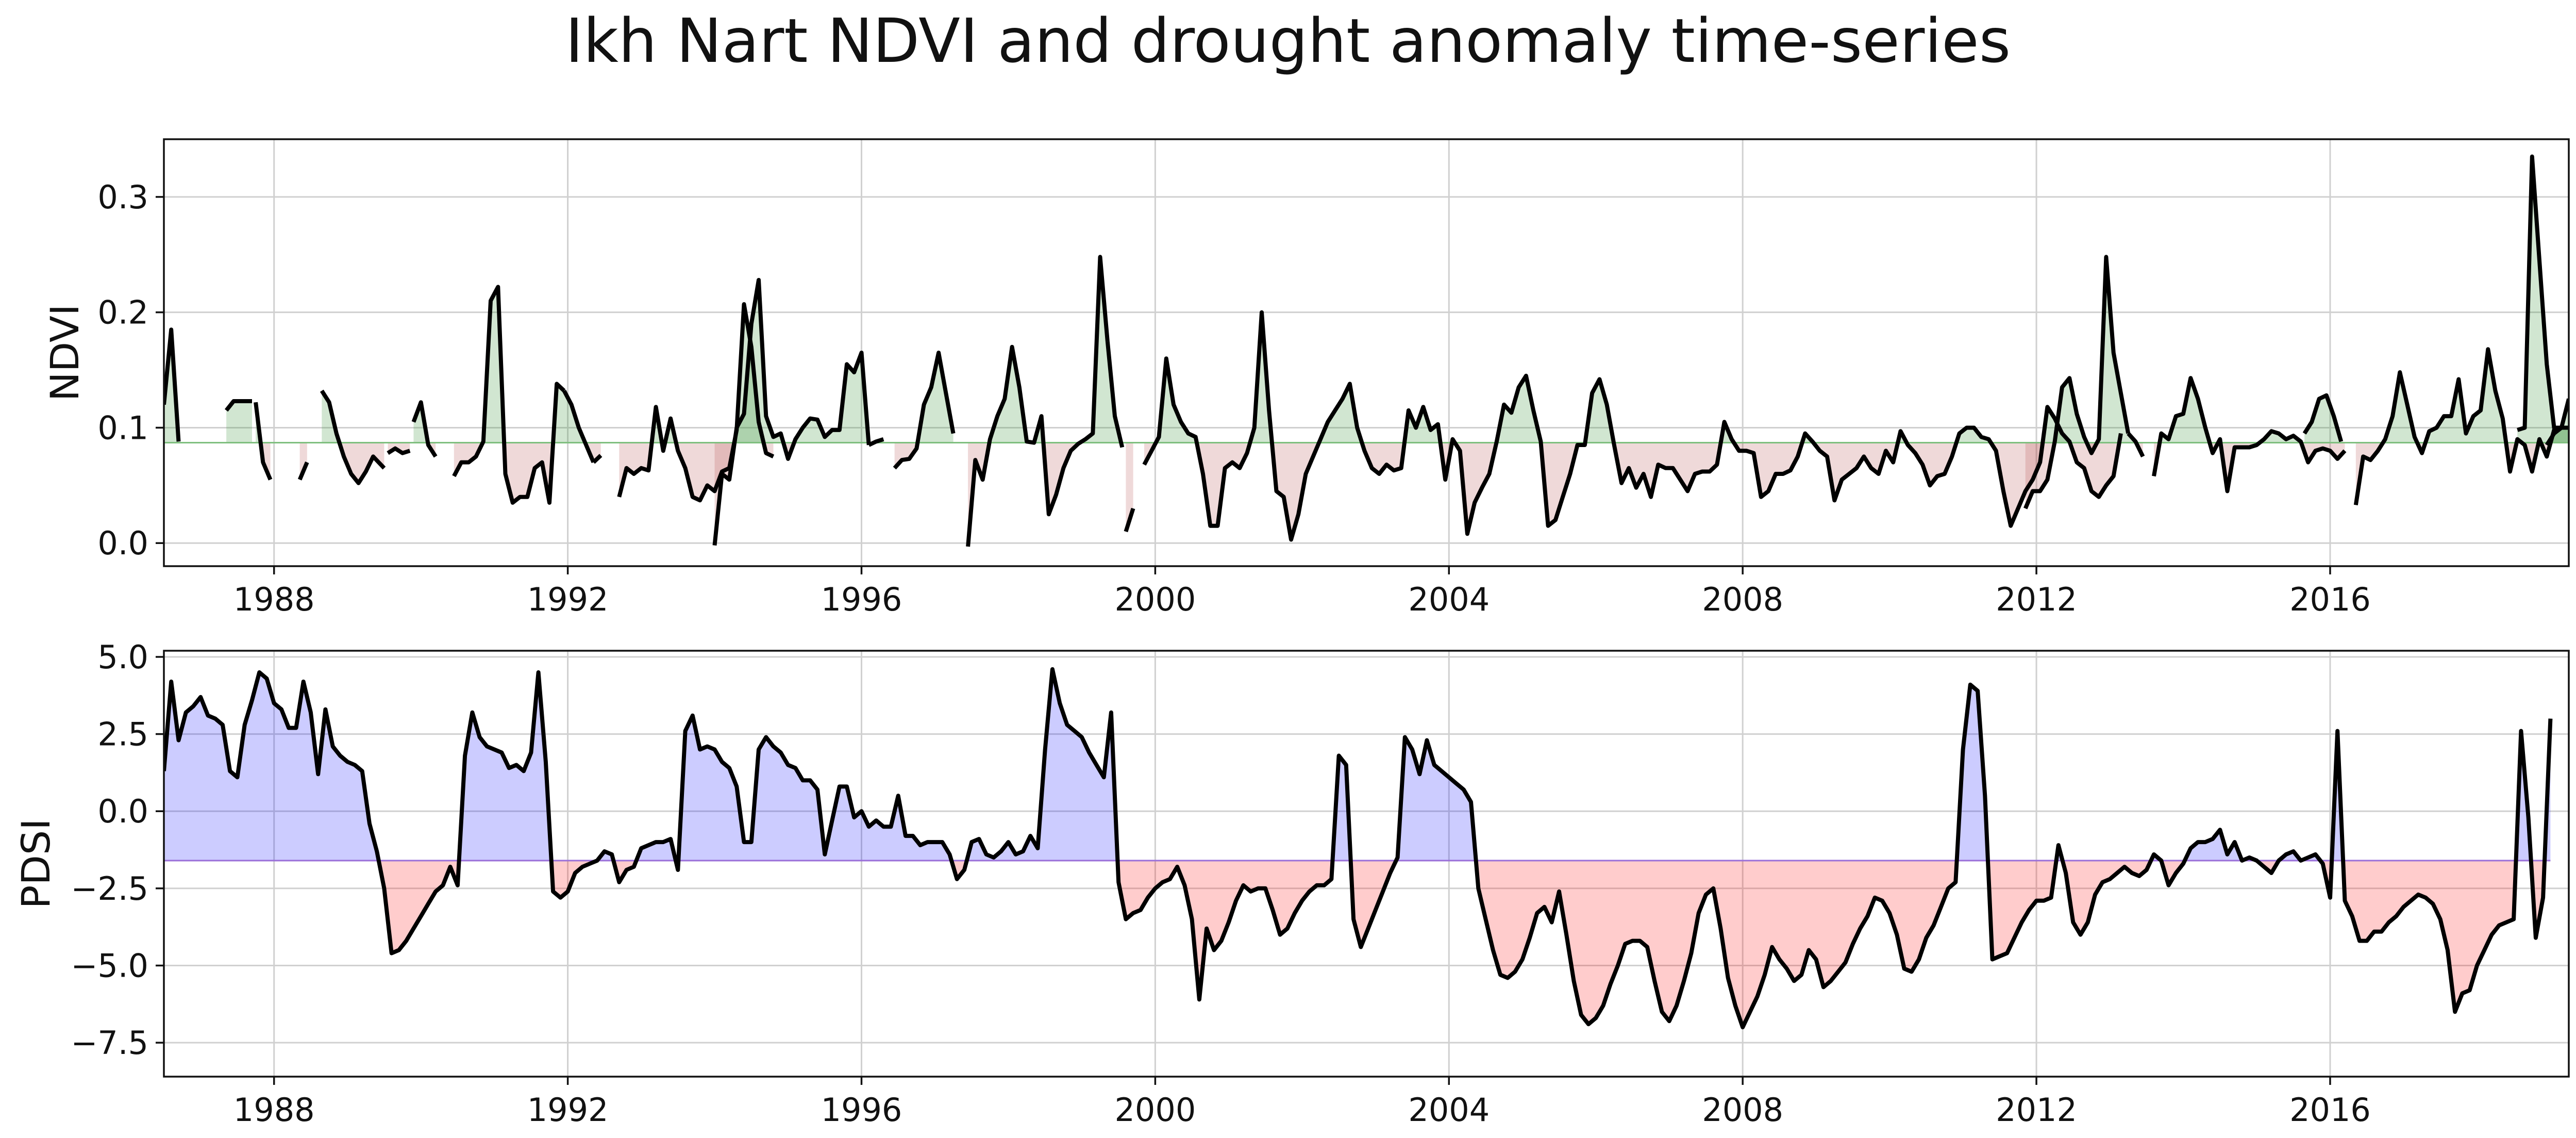 Image resolution: width=2576 pixels, height=1138 pixels. I want to click on ndvi-xtick-label: 1988, so click(274, 599).